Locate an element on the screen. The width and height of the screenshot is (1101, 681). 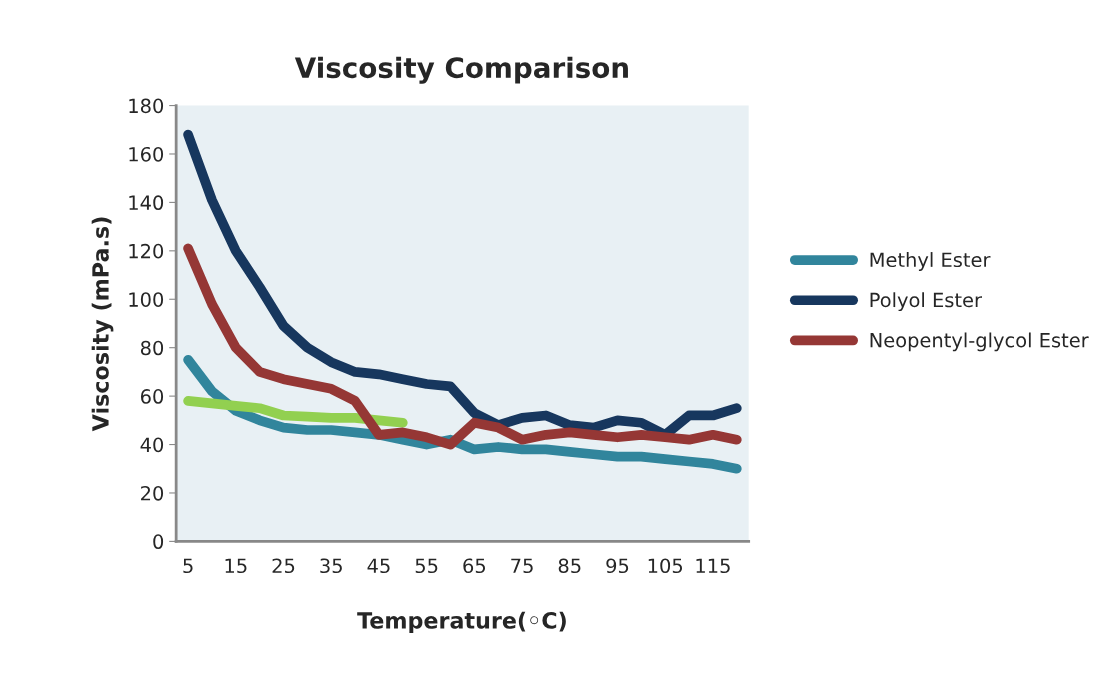
x-tick-label: 25 is located at coordinates (283, 566).